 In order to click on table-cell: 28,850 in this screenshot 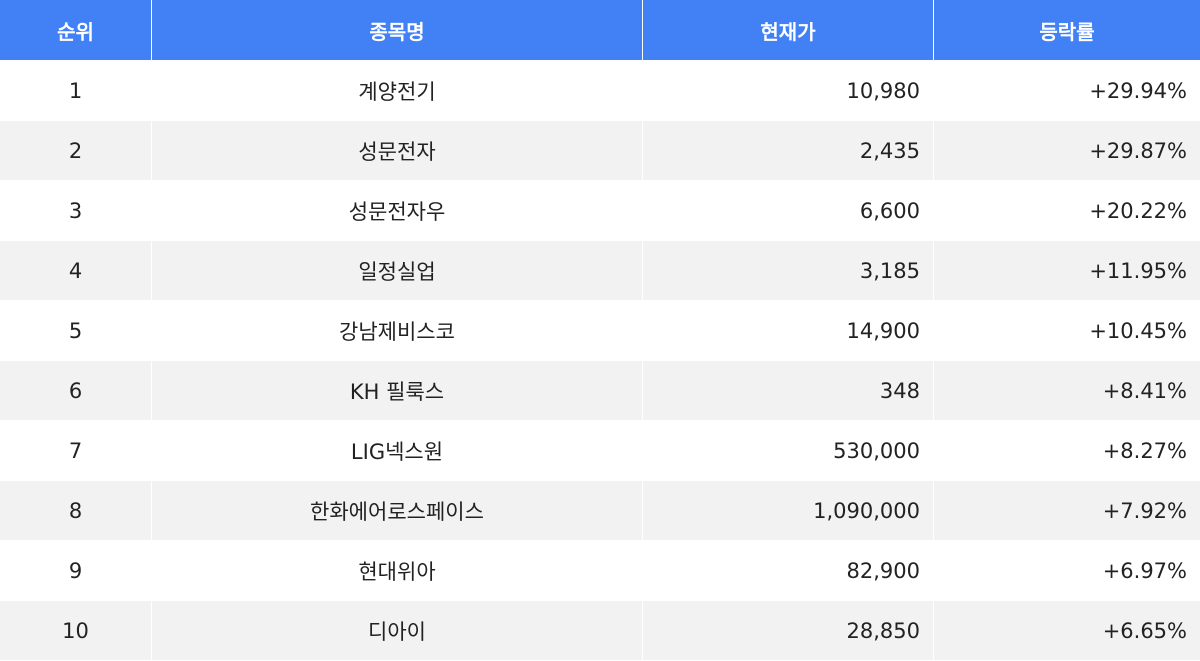, I will do `click(788, 630)`.